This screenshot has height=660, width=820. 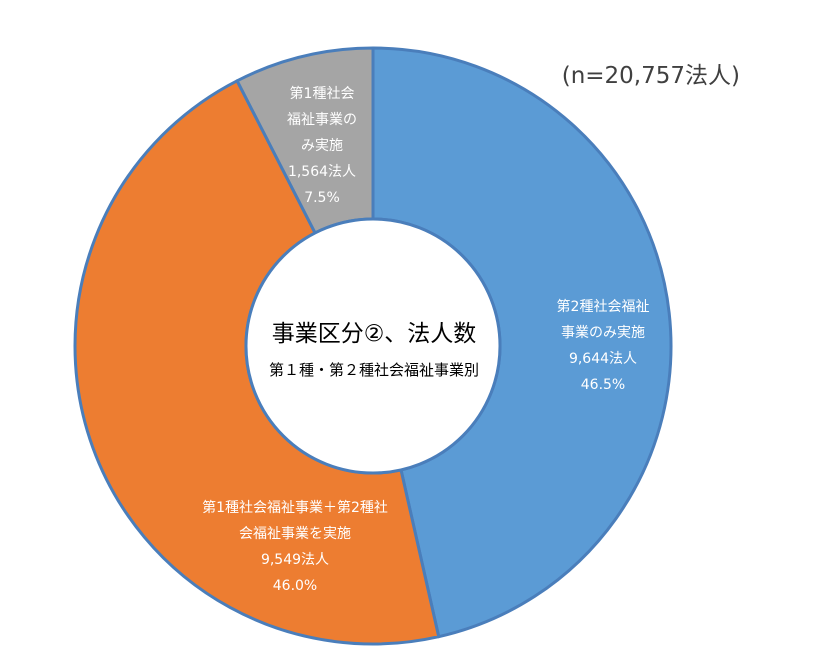 What do you see at coordinates (322, 198) in the screenshot?
I see `slice-percent: 7.5%` at bounding box center [322, 198].